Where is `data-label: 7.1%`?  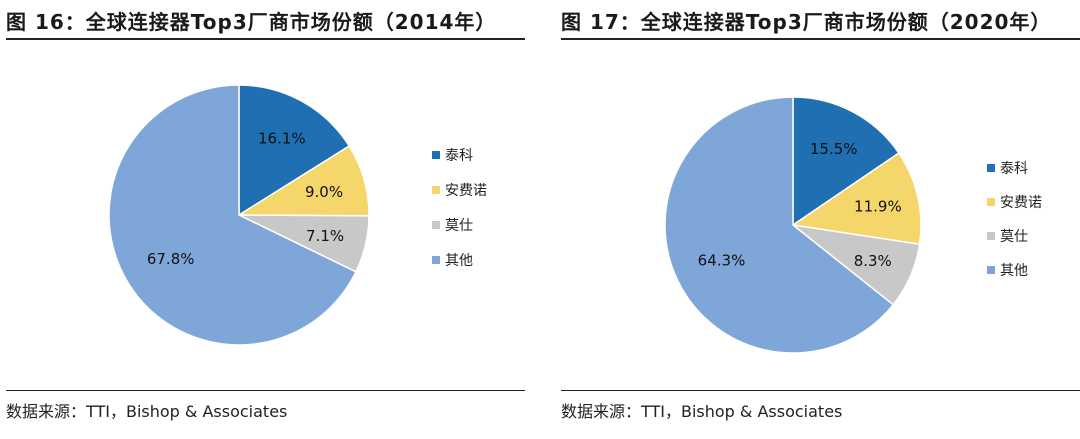
data-label: 7.1% is located at coordinates (325, 236).